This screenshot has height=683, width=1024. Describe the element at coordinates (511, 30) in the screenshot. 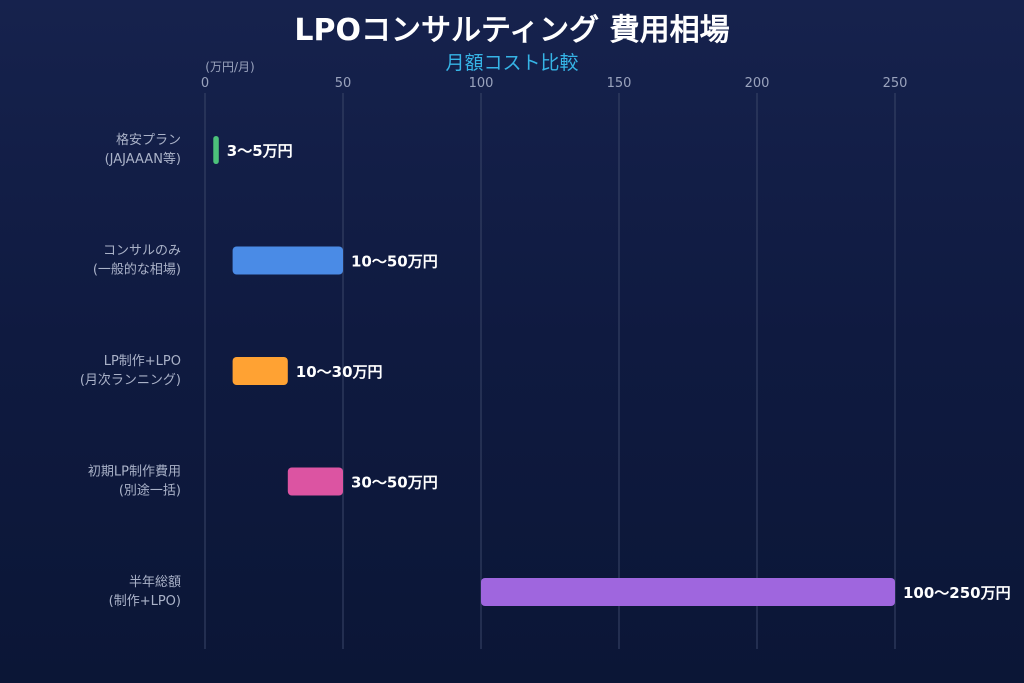

I see `chart-title: LPOコンサルティング 費用相場` at that location.